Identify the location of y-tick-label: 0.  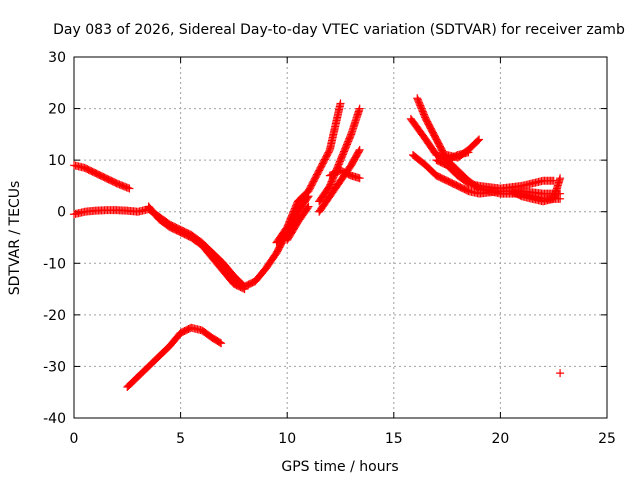
(61, 213).